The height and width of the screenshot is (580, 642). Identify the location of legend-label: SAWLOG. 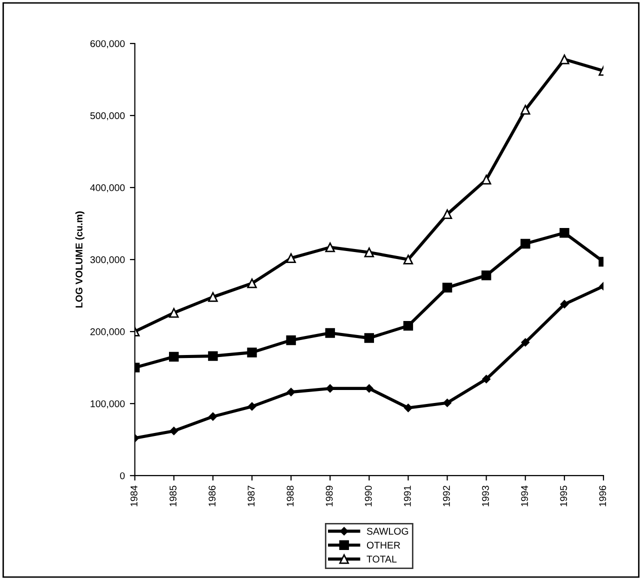
(387, 531).